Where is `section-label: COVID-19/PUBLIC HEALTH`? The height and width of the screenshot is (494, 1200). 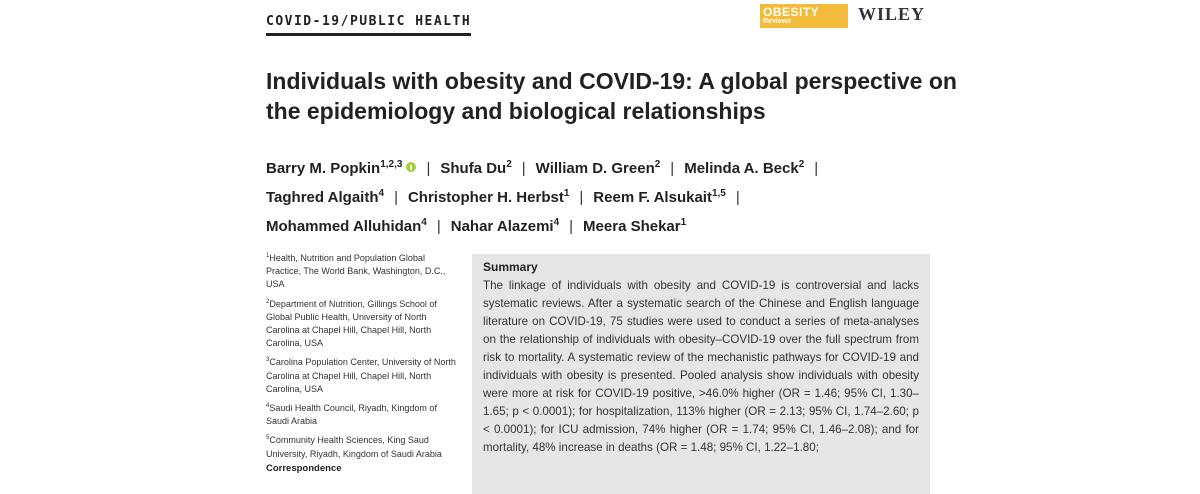 section-label: COVID-19/PUBLIC HEALTH is located at coordinates (369, 25).